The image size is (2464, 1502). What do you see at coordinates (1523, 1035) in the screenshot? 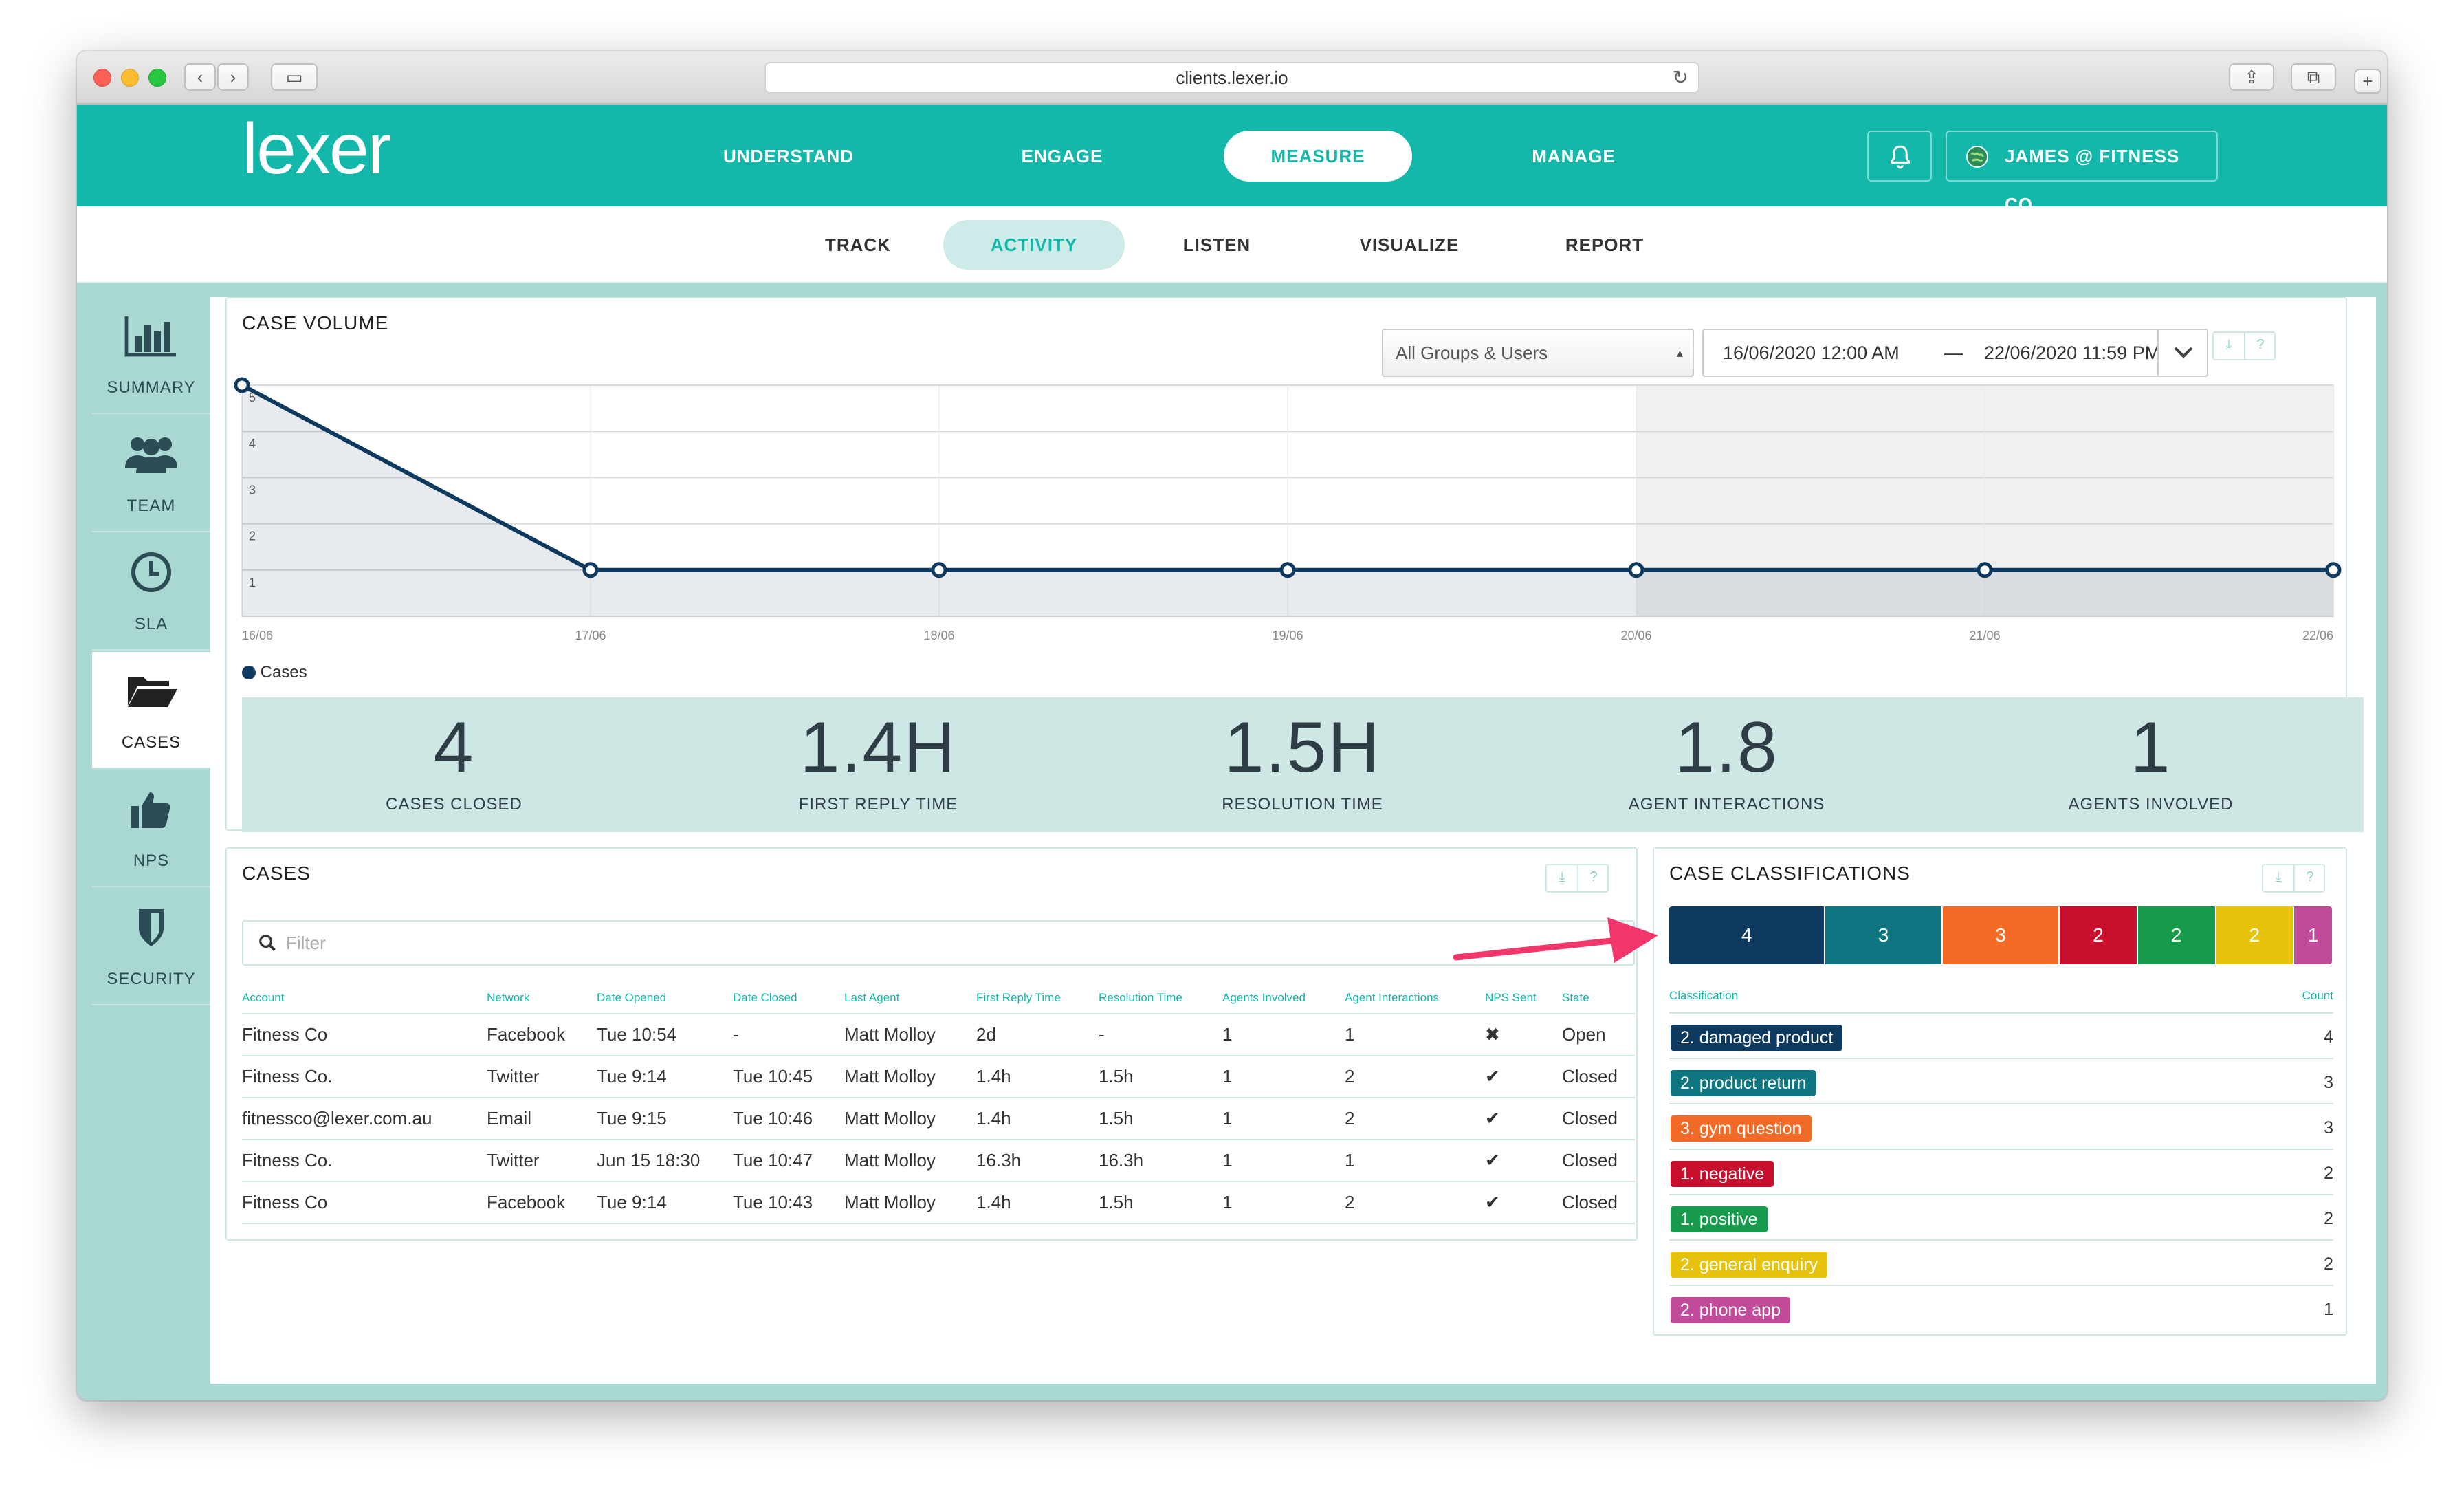
I see `nps-cross-icon: ✖` at bounding box center [1523, 1035].